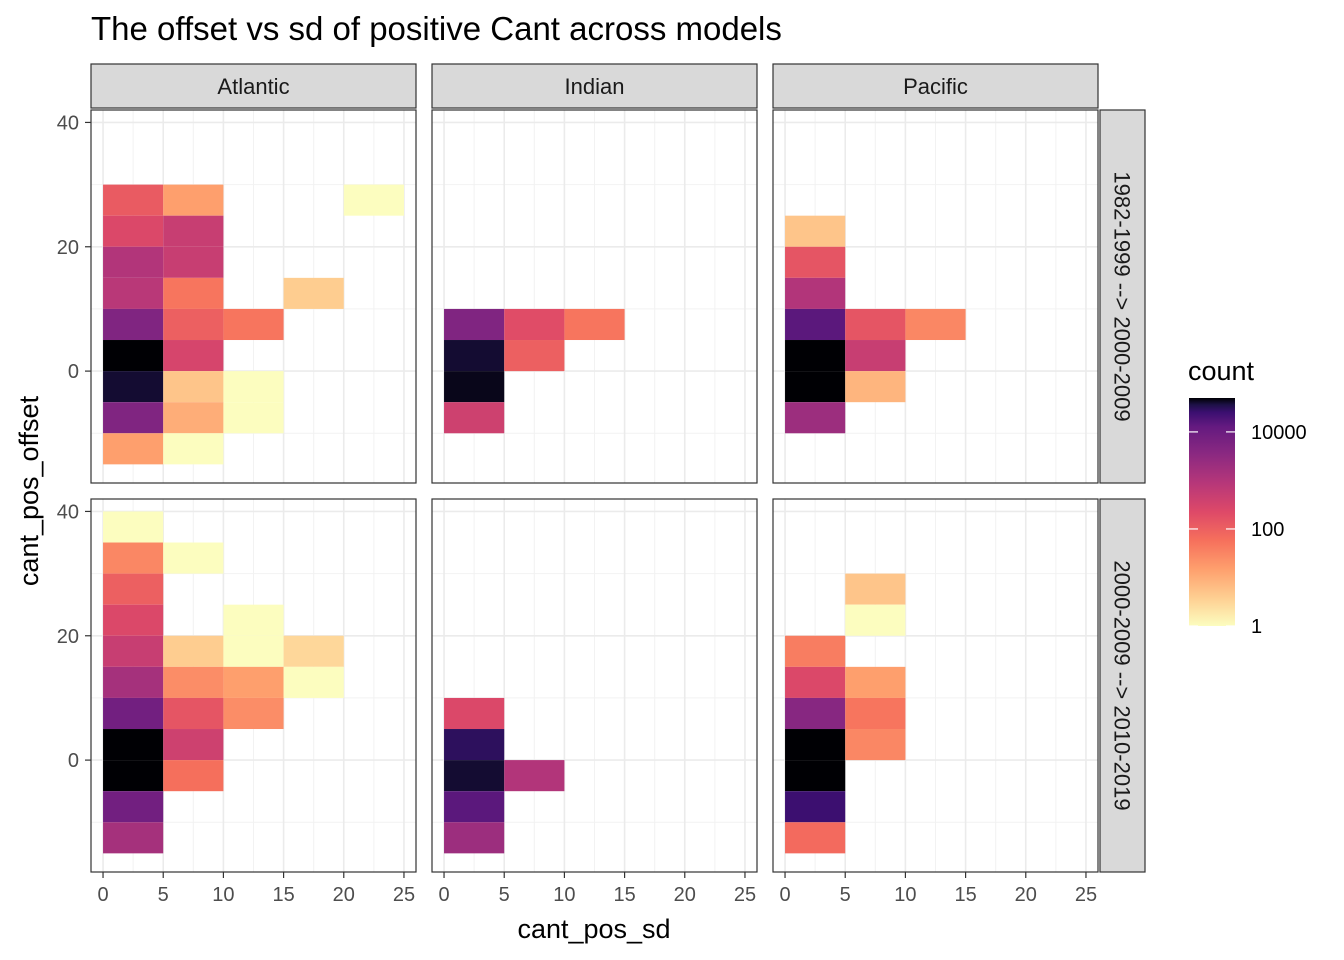 The image size is (1344, 960). What do you see at coordinates (593, 929) in the screenshot?
I see `x-axis-title: cant_pos_sd` at bounding box center [593, 929].